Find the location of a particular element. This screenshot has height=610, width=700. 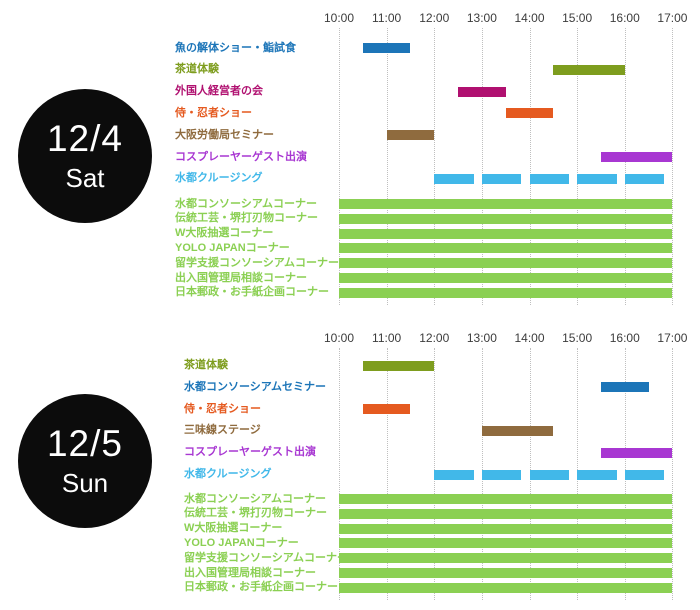

date-badge-saturday: 12/4 Sat is located at coordinates (85, 156).